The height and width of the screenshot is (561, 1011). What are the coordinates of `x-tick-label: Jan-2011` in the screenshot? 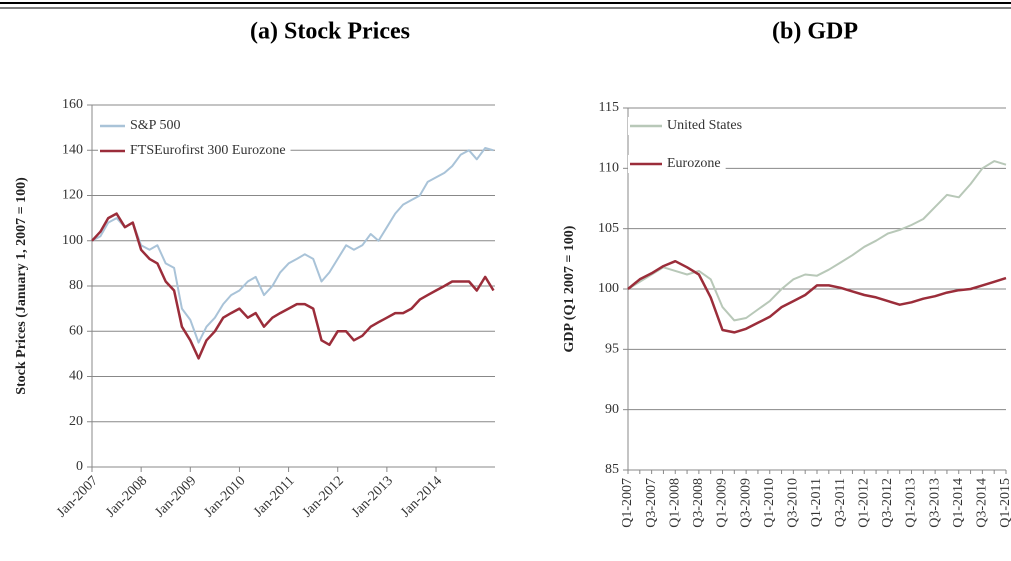 It's located at (274, 496).